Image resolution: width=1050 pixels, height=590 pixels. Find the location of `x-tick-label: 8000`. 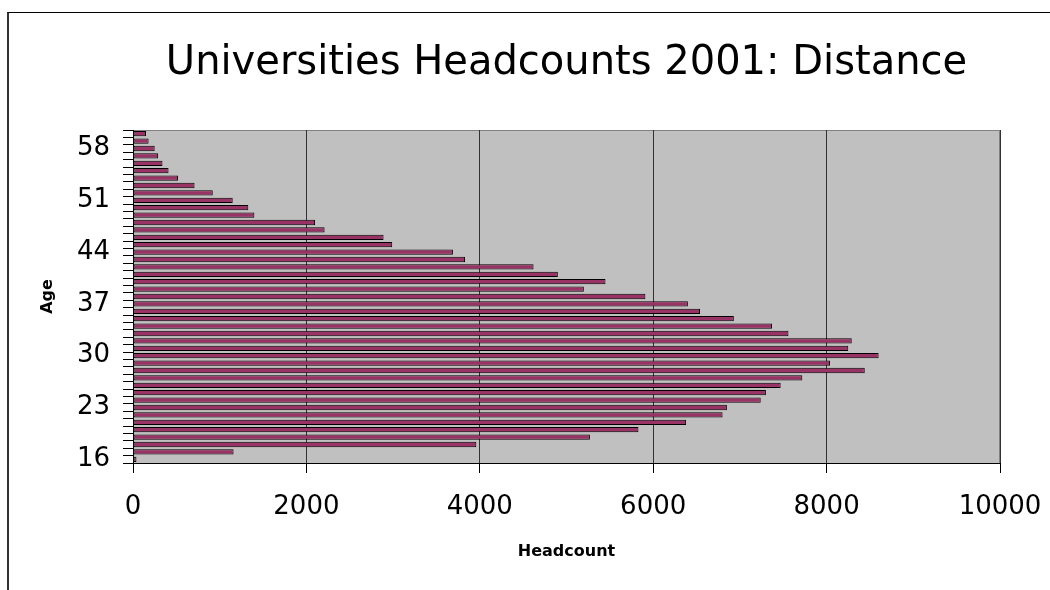

x-tick-label: 8000 is located at coordinates (826, 505).